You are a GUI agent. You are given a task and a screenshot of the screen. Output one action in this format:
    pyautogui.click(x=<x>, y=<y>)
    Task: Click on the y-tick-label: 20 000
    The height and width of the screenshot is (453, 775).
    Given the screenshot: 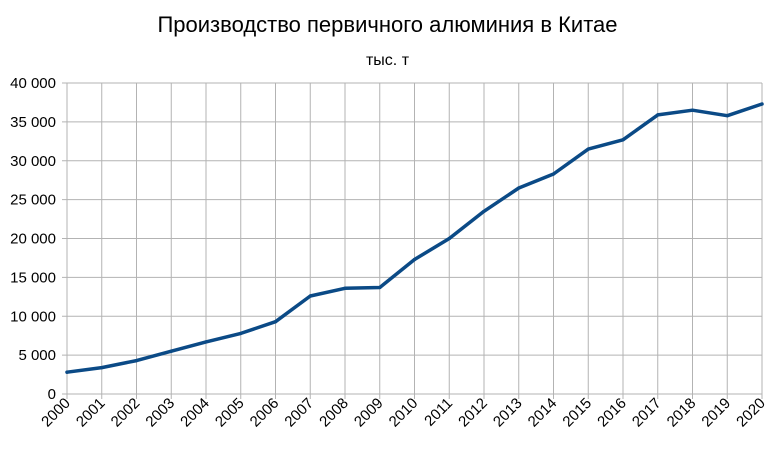 What is the action you would take?
    pyautogui.click(x=33, y=239)
    